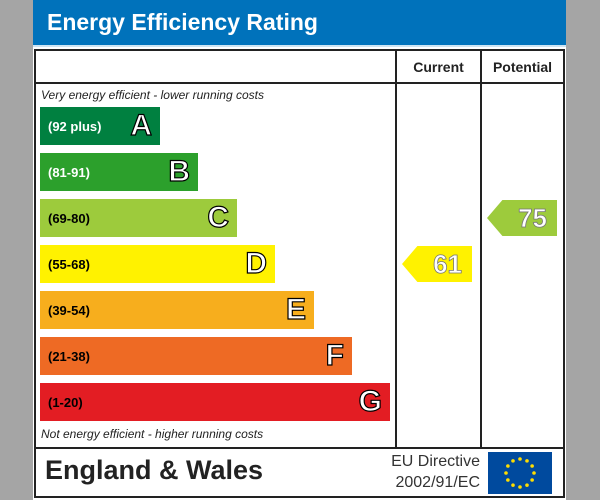 The width and height of the screenshot is (600, 500). Describe the element at coordinates (533, 217) in the screenshot. I see `potential-rating-value: 75` at that location.